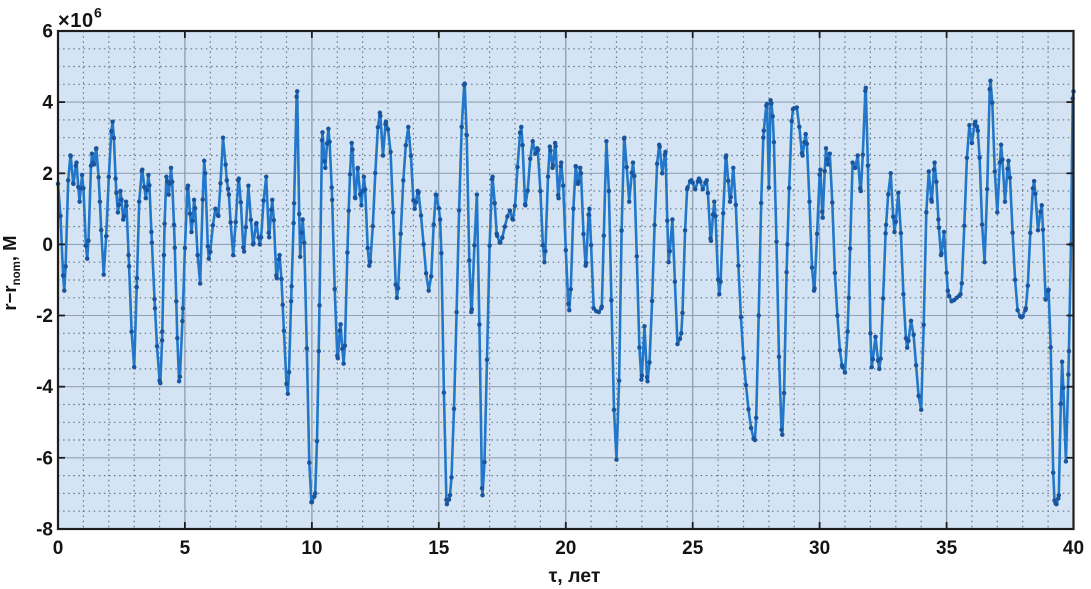 This screenshot has height=589, width=1091. I want to click on svg-text: 2, so click(47, 174).